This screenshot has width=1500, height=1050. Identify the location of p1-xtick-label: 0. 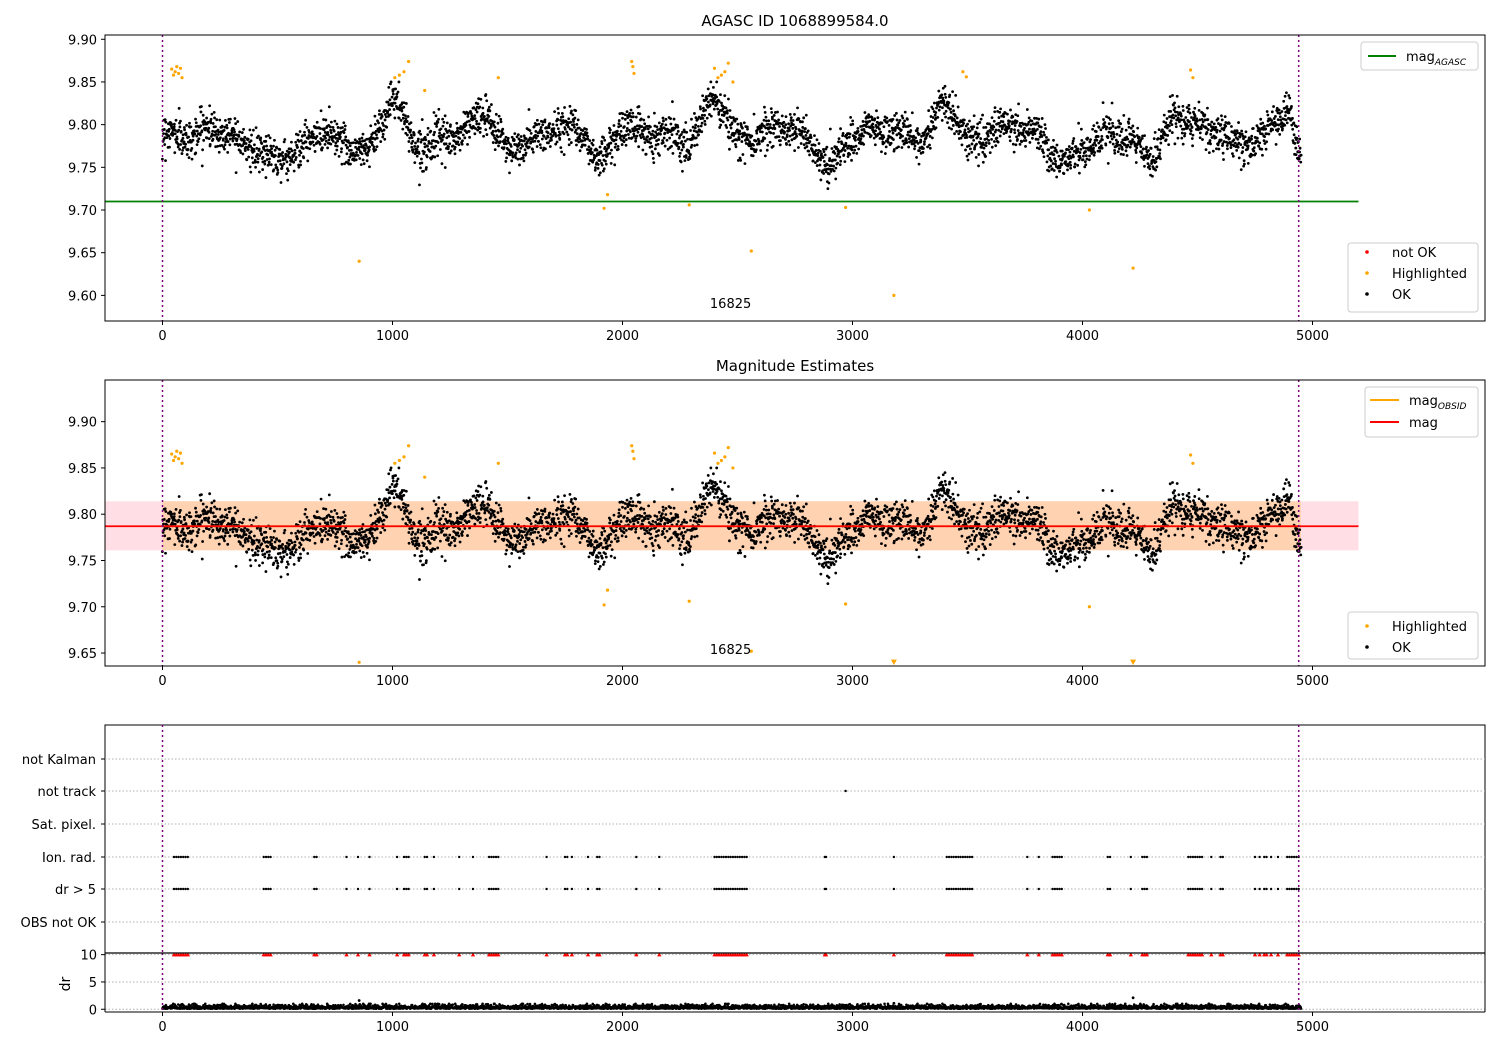
(162, 336).